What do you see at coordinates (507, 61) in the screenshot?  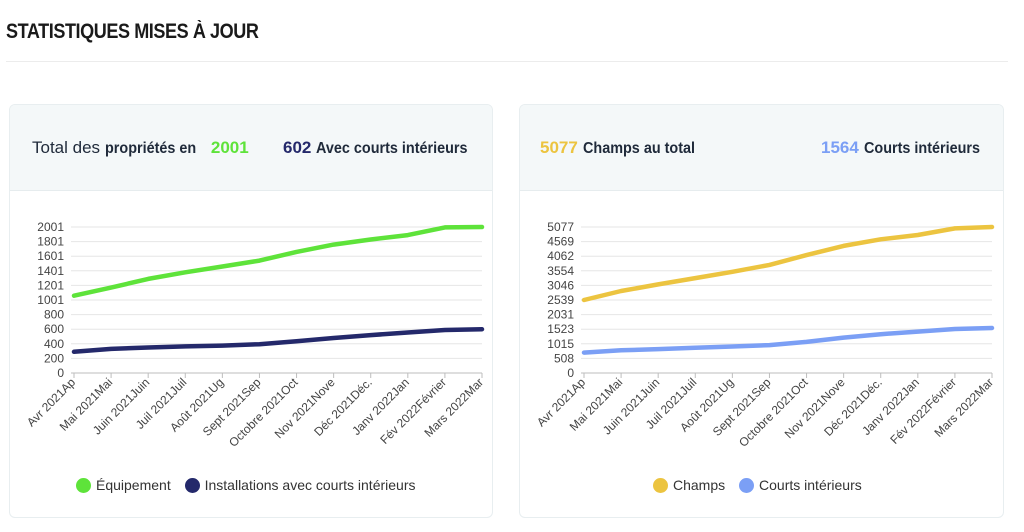 I see `title-divider` at bounding box center [507, 61].